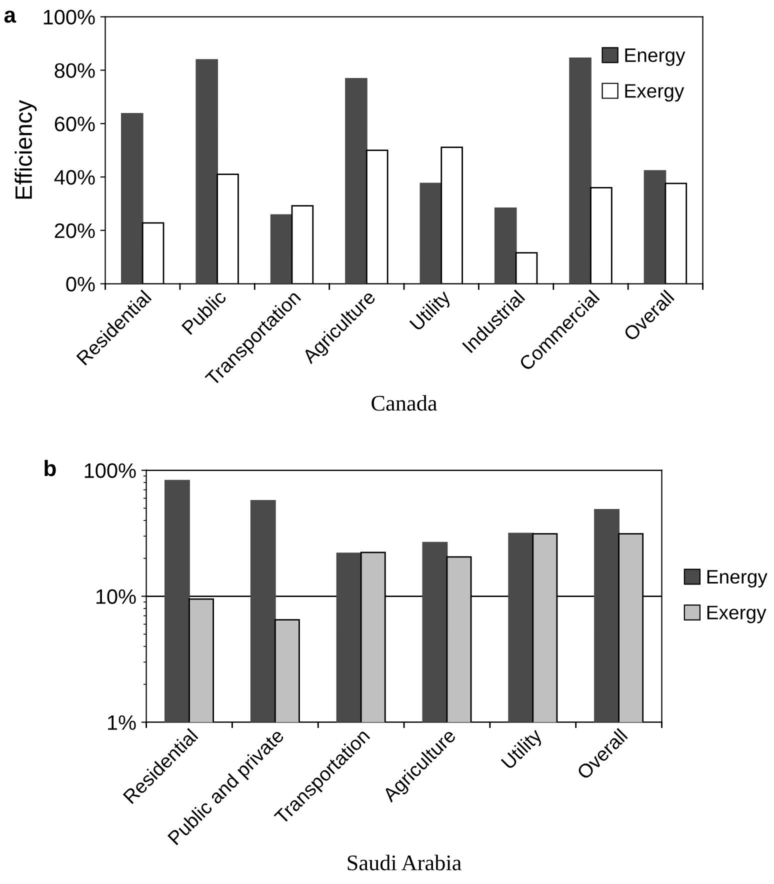 Image resolution: width=774 pixels, height=884 pixels. Describe the element at coordinates (25, 149) in the screenshot. I see `y-axis-title: Efficiency` at that location.